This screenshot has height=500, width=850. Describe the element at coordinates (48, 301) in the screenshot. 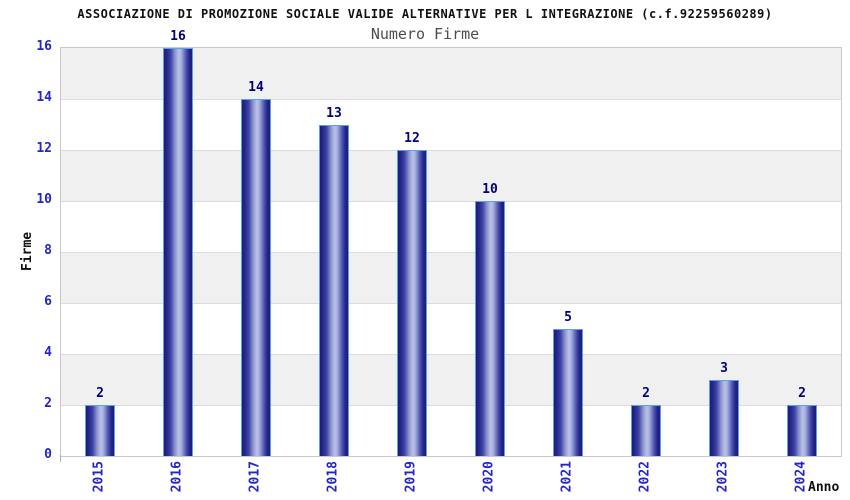

I see `y-tick-label: 6` at that location.